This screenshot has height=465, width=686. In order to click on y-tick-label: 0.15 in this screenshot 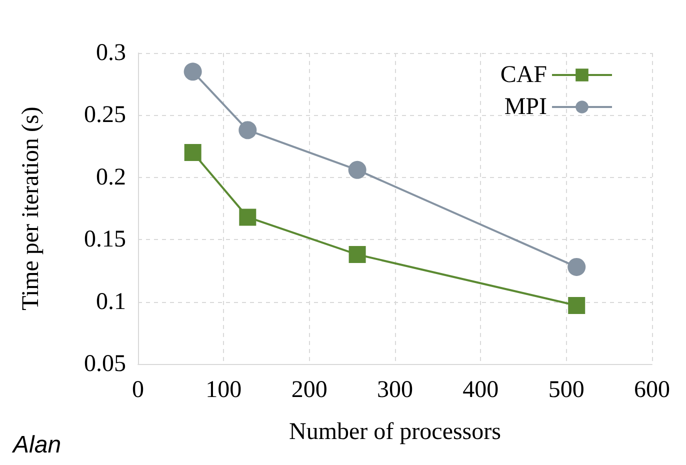, I will do `click(105, 239)`.